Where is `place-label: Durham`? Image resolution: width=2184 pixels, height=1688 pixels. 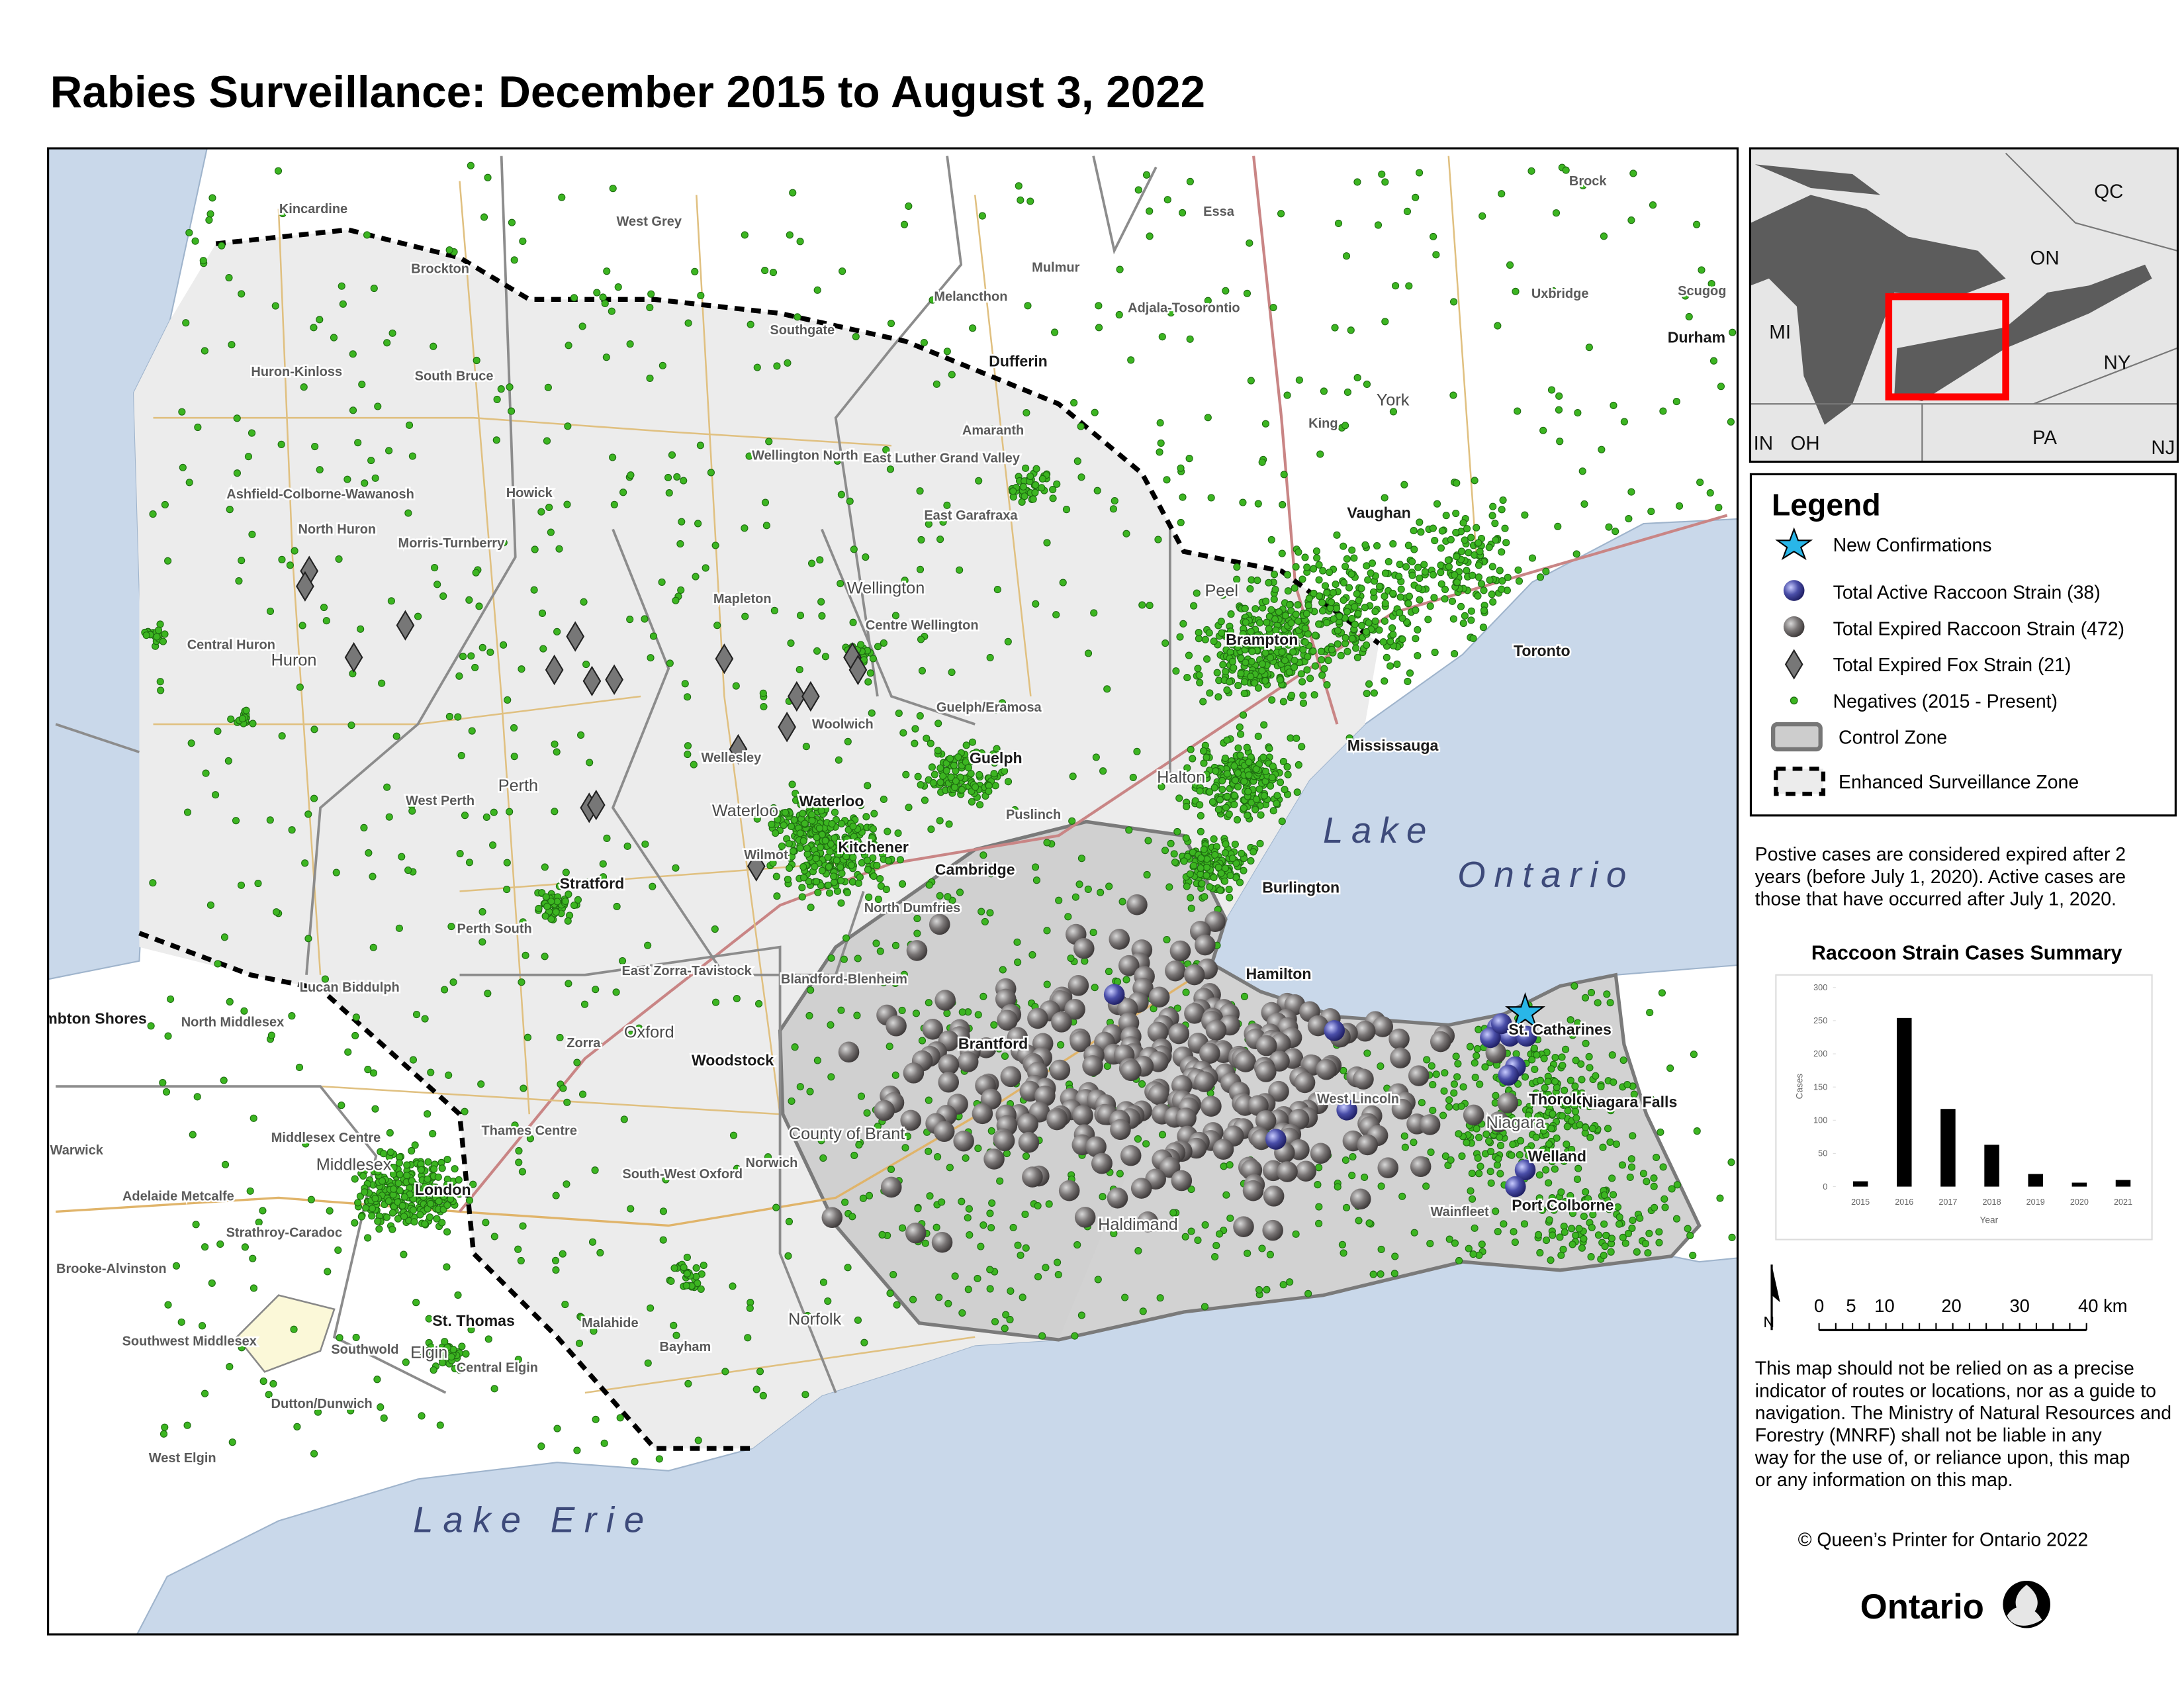 place-label: Durham is located at coordinates (1696, 337).